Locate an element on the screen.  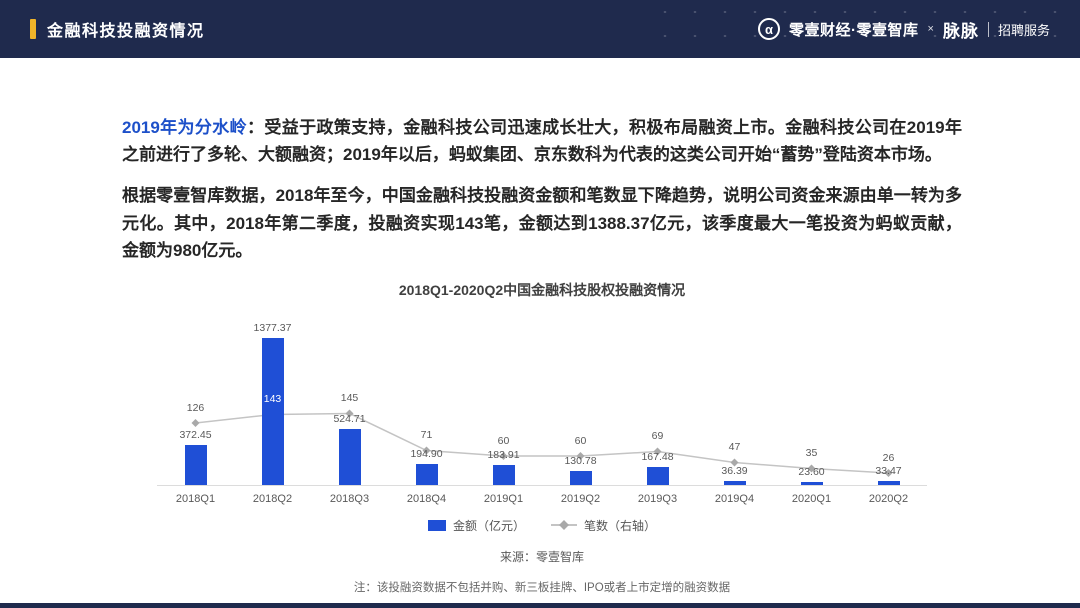
x-axis-label: 2020Q1 is located at coordinates (811, 498).